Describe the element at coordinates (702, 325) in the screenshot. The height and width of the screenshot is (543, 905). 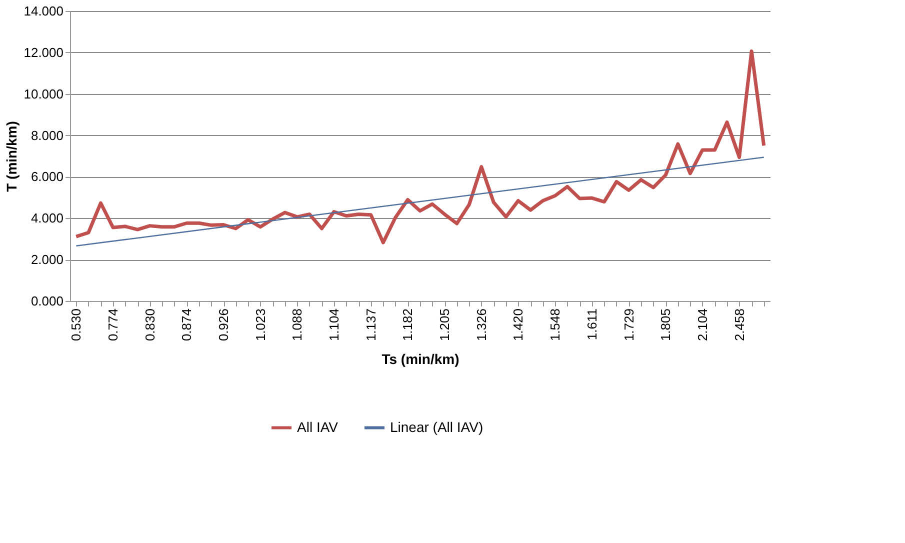
I see `x-tick-label: 2.104` at that location.